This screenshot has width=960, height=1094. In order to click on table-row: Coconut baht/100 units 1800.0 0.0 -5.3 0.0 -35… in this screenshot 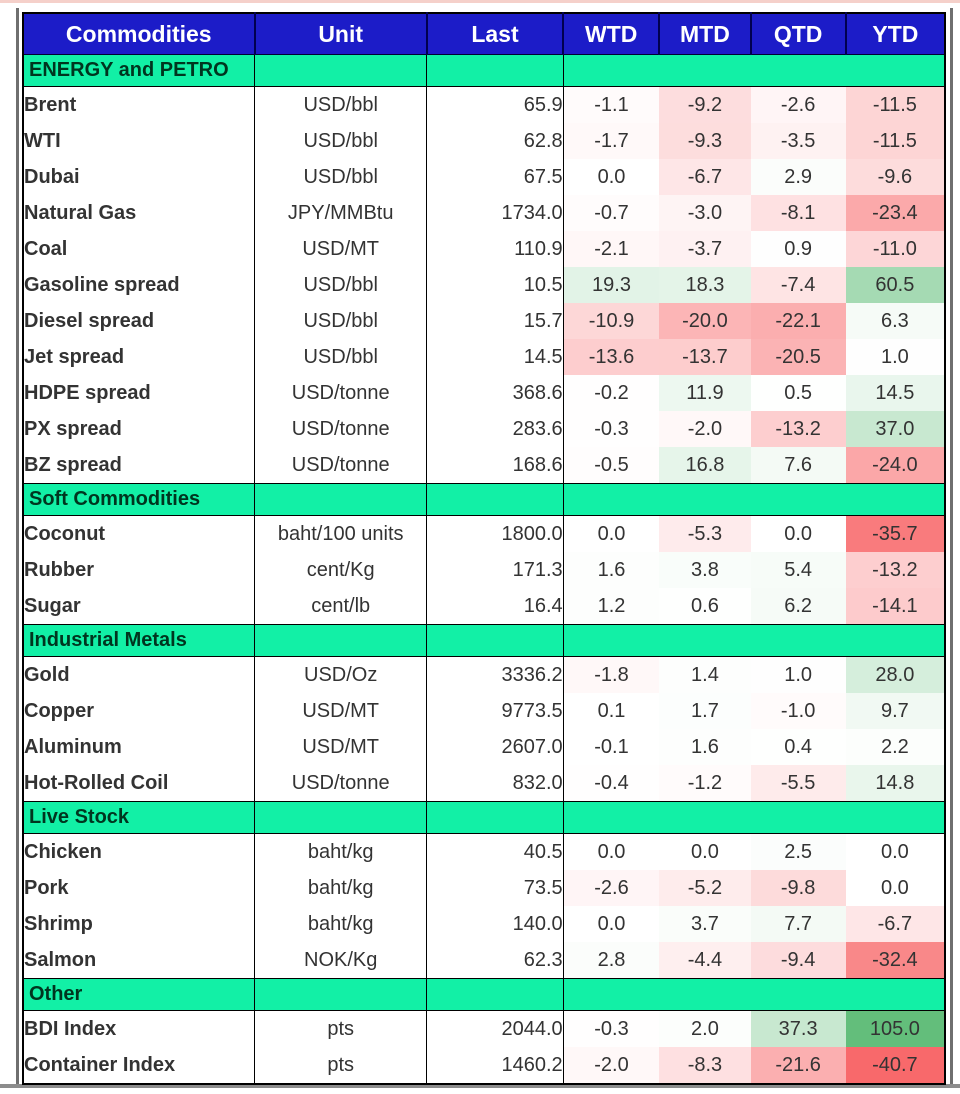, I will do `click(484, 533)`.